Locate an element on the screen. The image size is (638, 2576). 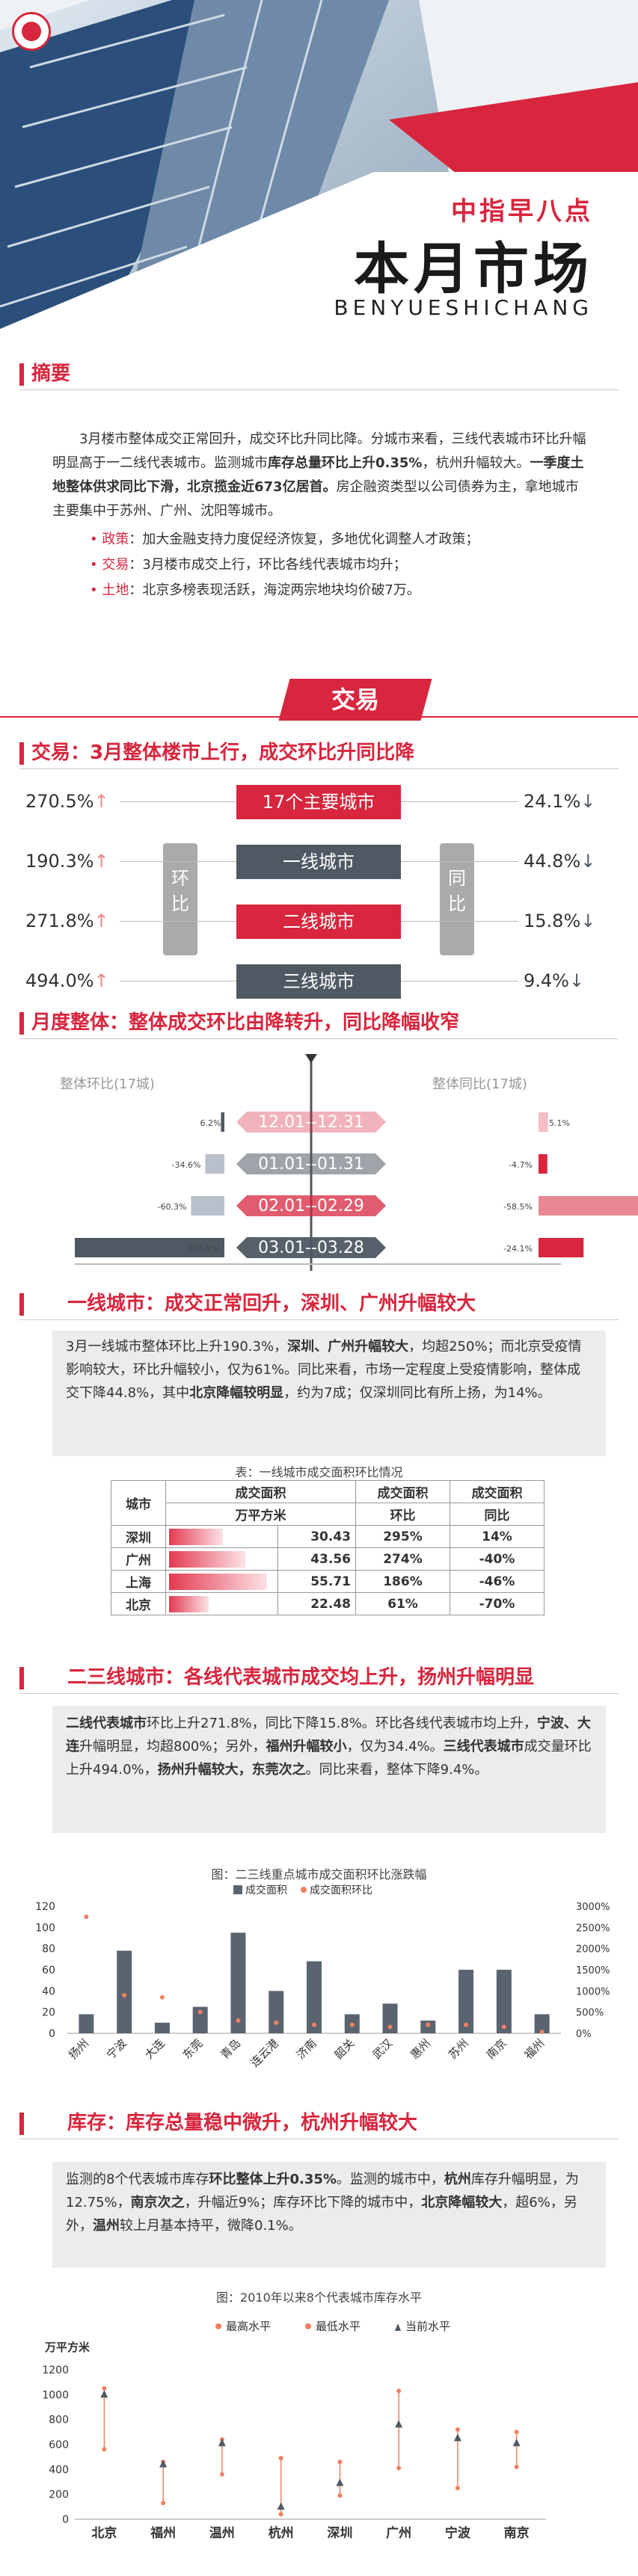
logo-seal is located at coordinates (31, 31).